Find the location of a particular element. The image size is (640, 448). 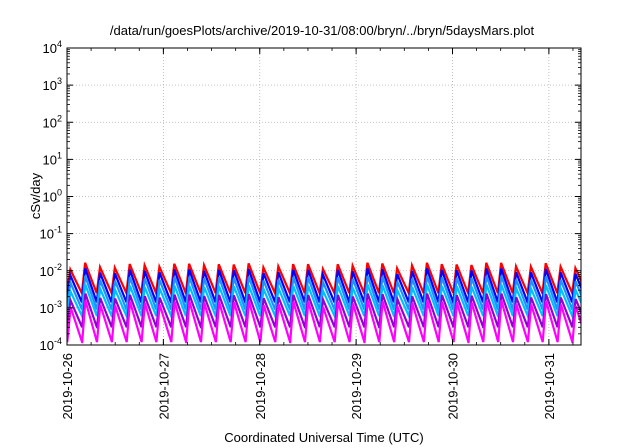

x-tick-label: 2019-10-28 is located at coordinates (260, 386).